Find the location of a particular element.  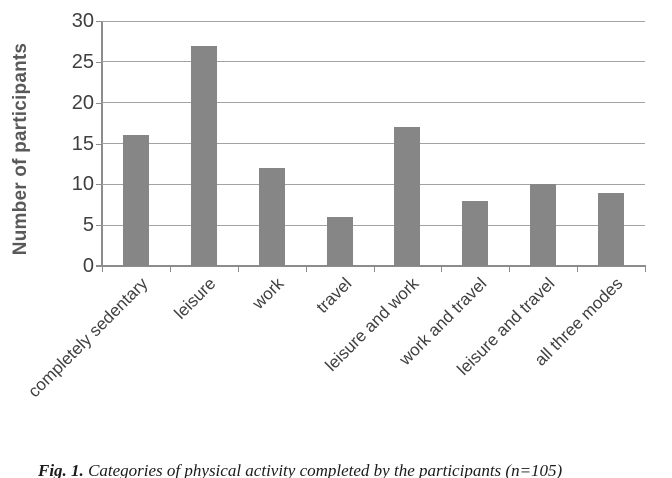

y-tick-label-10: 10 is located at coordinates (82, 184).